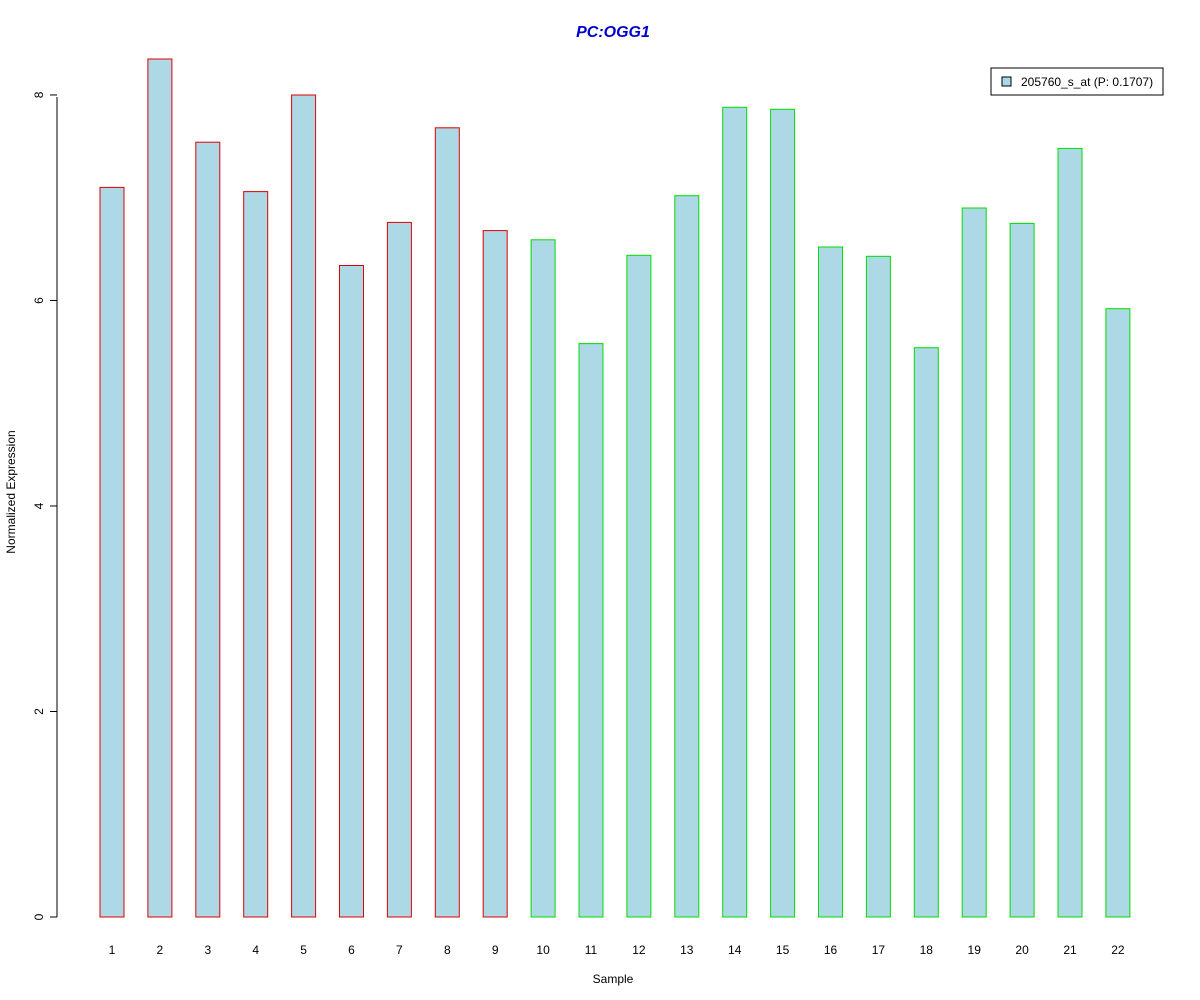 The width and height of the screenshot is (1200, 1000). I want to click on x-tick-label: 4, so click(255, 950).